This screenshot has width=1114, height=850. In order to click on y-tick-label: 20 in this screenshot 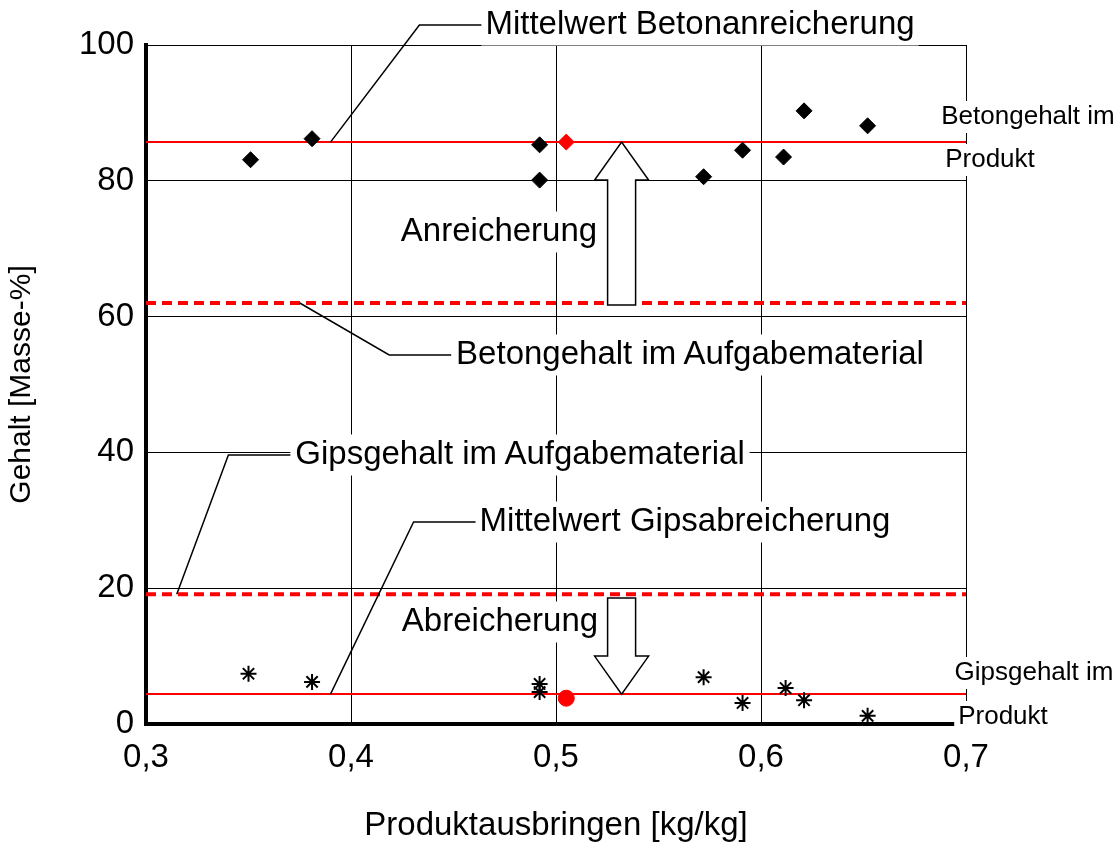, I will do `click(115, 586)`.